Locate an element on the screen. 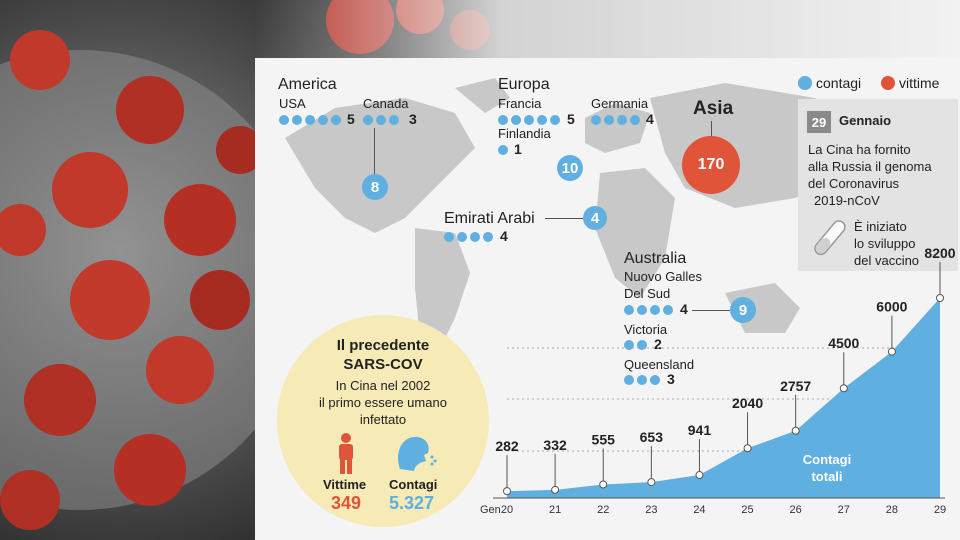 The image size is (960, 540). deaths-legend-dot is located at coordinates (888, 83).